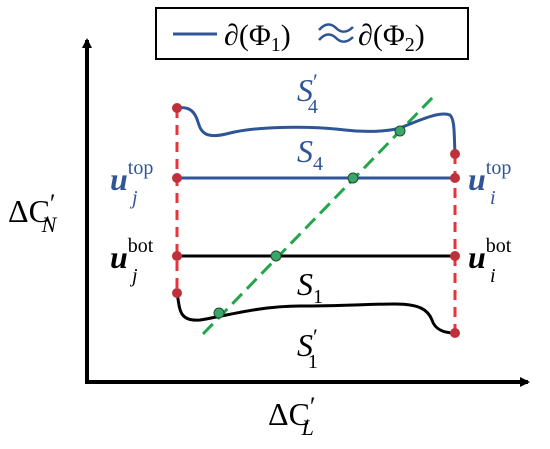 This screenshot has height=449, width=550. What do you see at coordinates (141, 168) in the screenshot?
I see `label-u-j-top-sup: top` at bounding box center [141, 168].